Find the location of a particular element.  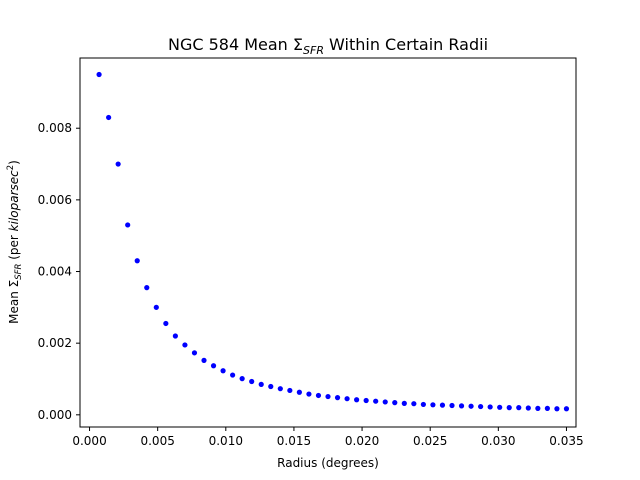

x-axis-label: Radius (degrees) is located at coordinates (328, 463).